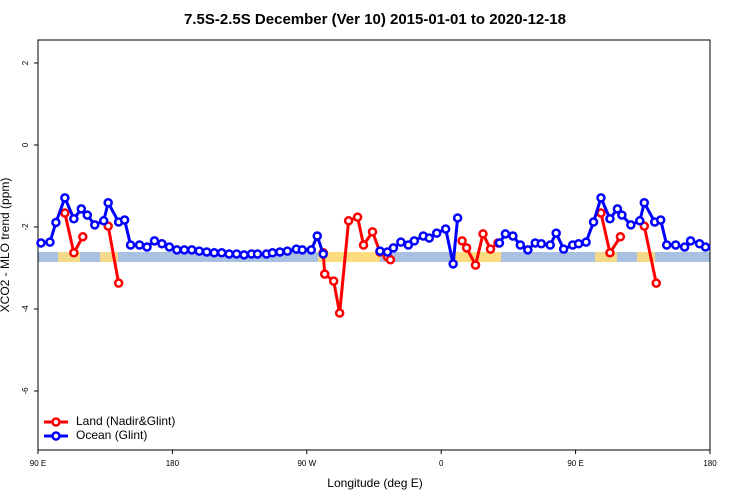 This screenshot has width=750, height=500. Describe the element at coordinates (25, 227) in the screenshot. I see `y-tick-label: -2` at that location.